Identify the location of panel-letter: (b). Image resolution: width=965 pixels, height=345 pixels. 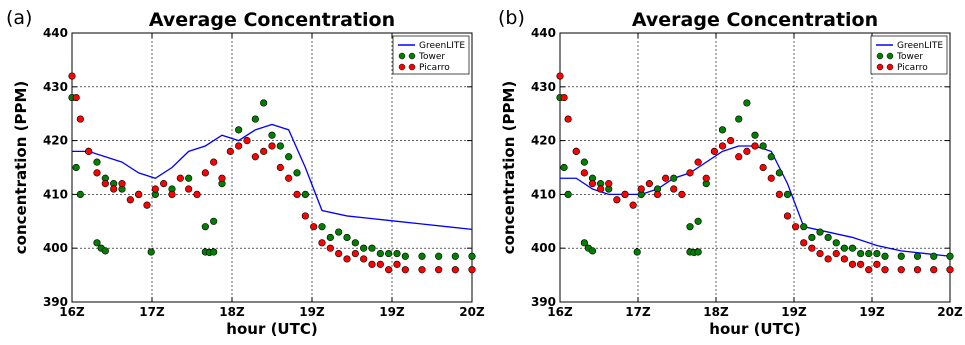
(511, 18).